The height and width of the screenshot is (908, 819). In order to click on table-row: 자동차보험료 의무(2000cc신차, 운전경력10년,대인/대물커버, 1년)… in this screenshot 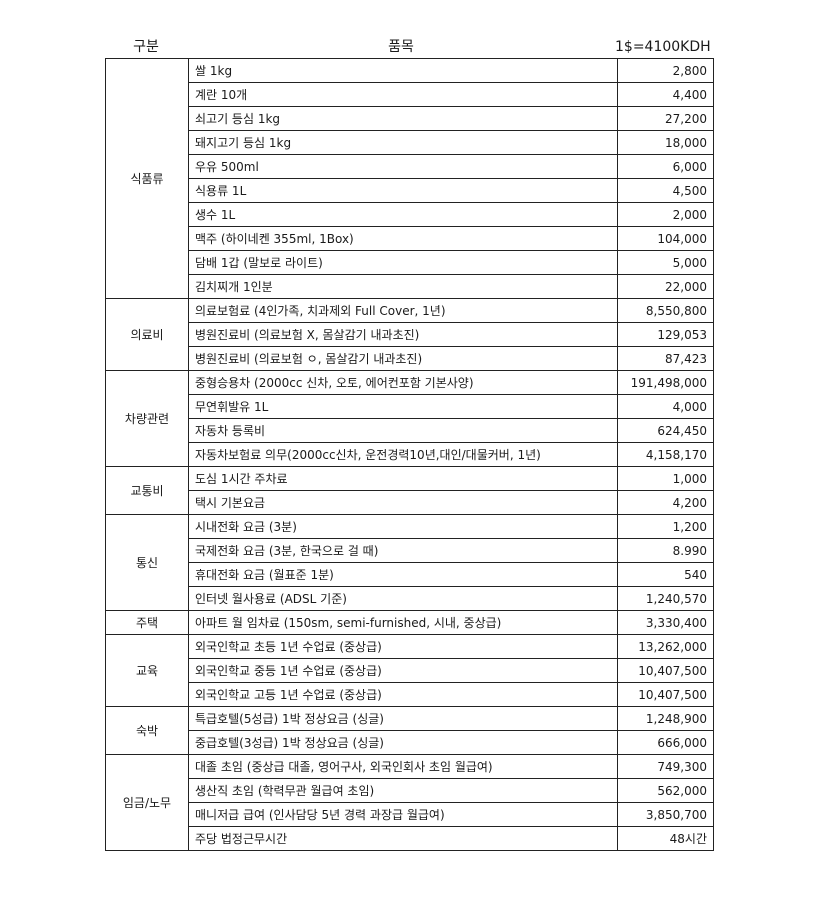, I will do `click(410, 454)`.